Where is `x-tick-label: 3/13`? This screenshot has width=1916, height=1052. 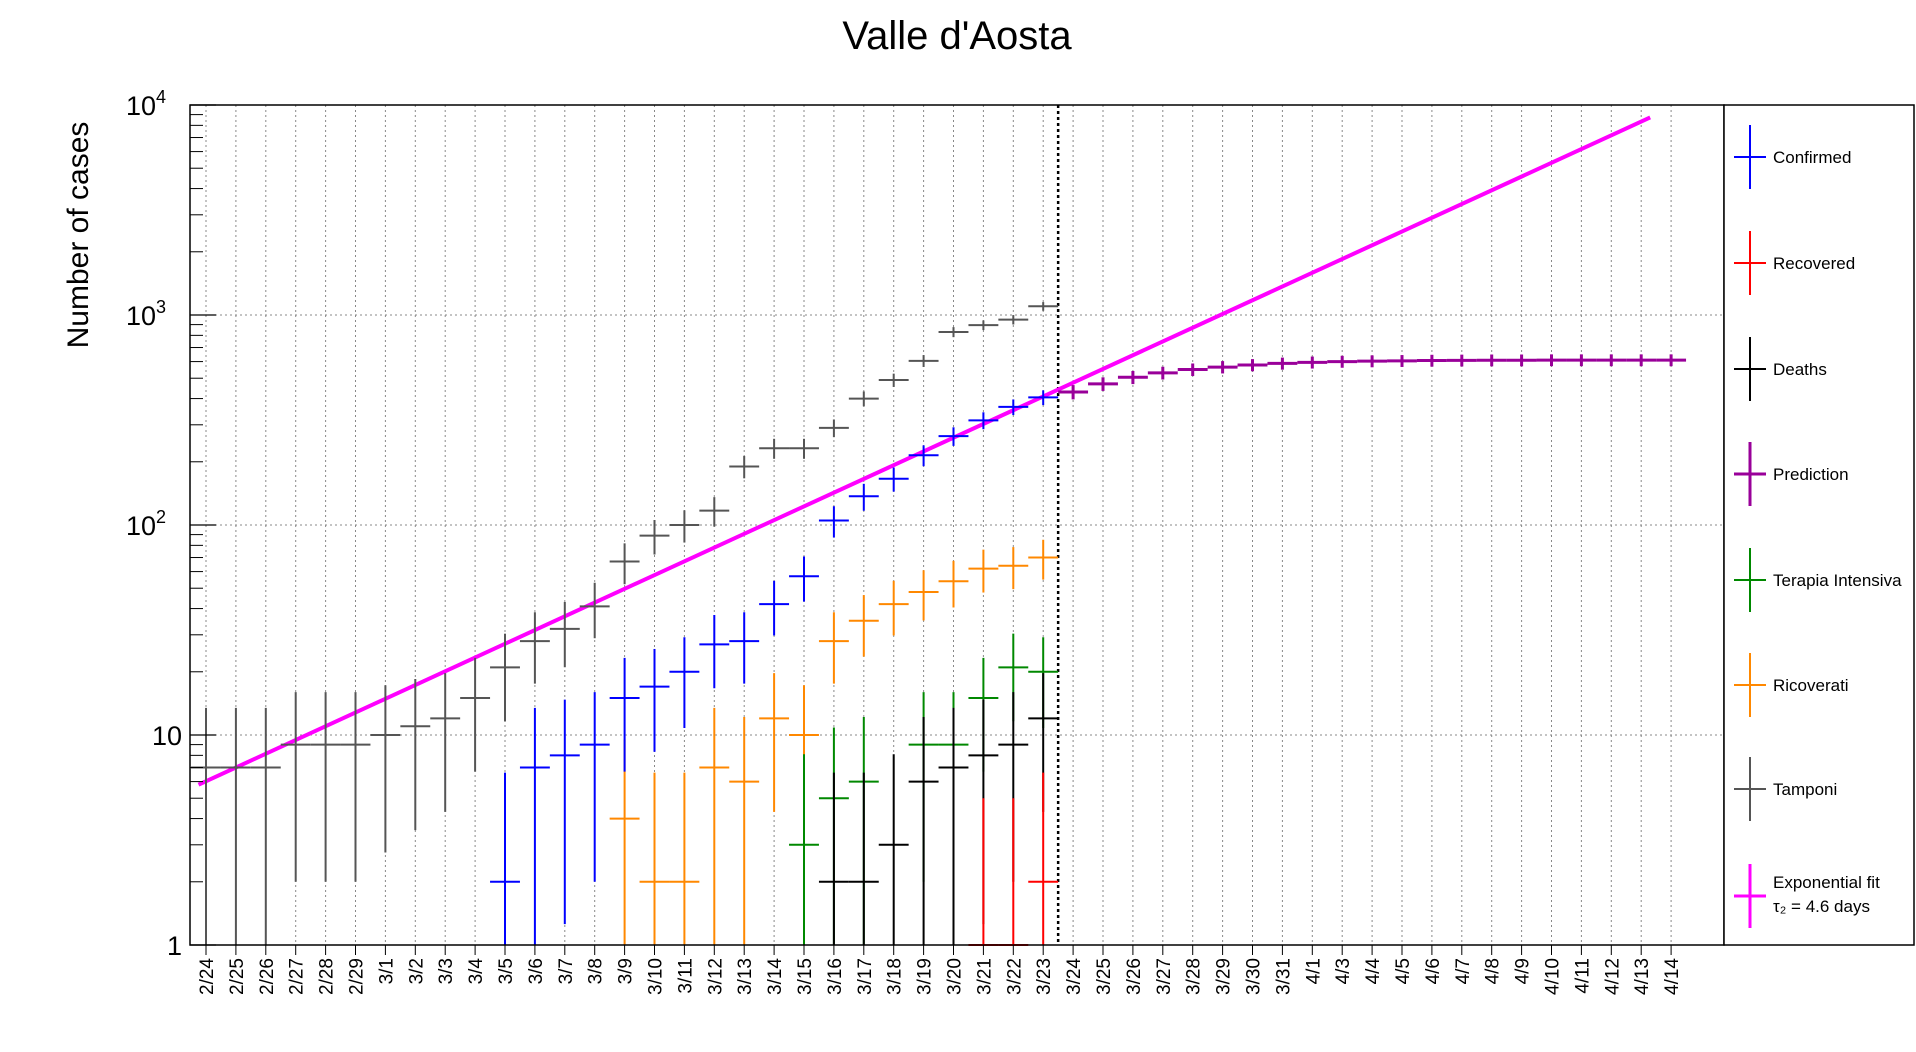
x-tick-label: 3/13 is located at coordinates (745, 976).